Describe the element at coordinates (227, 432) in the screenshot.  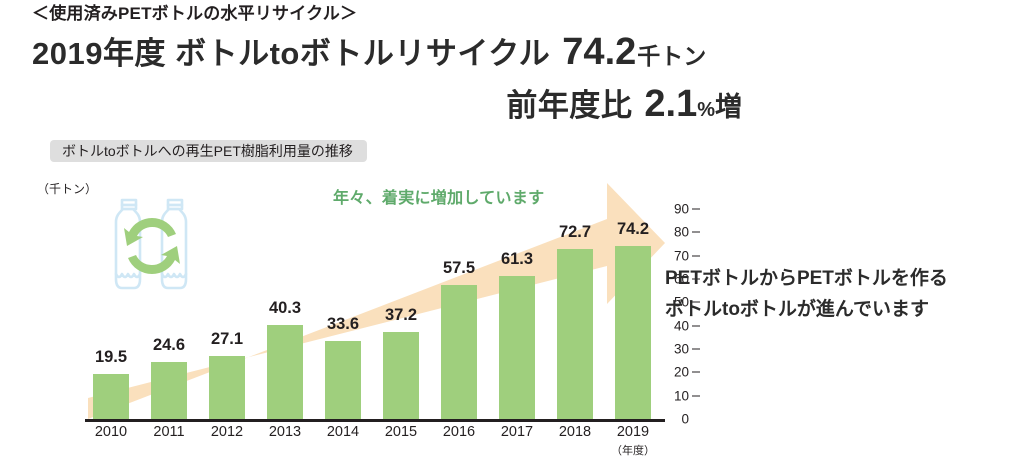
I see `x-label-2012: 2012` at that location.